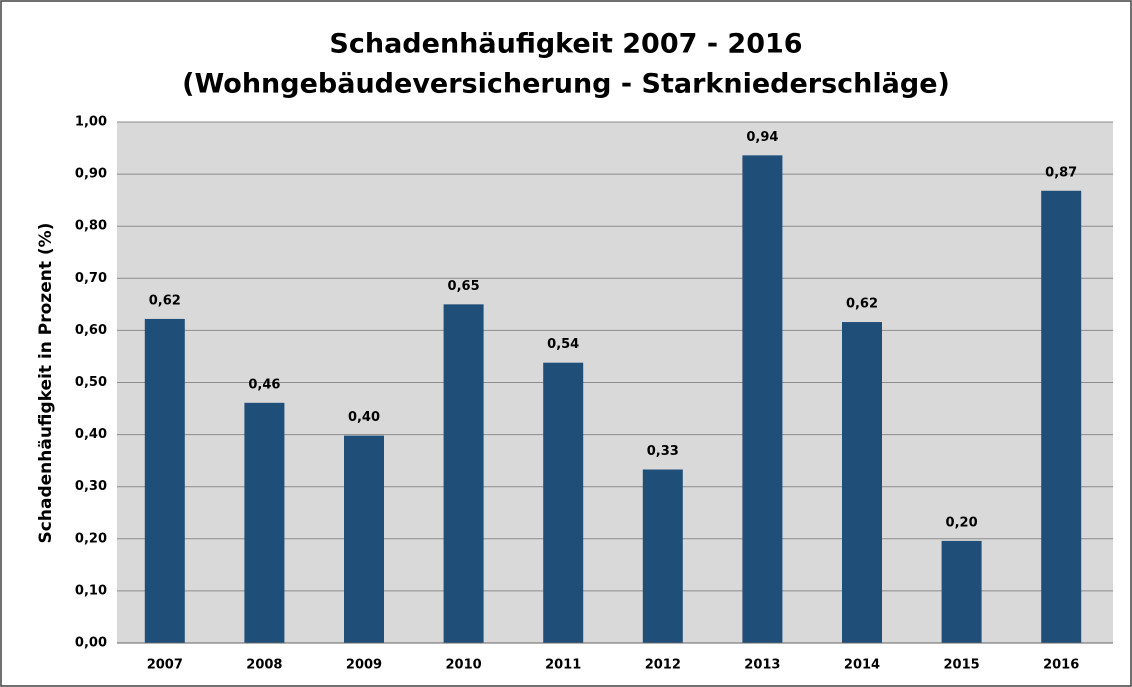 The height and width of the screenshot is (687, 1132). Describe the element at coordinates (165, 665) in the screenshot. I see `x-tick-label: 2007` at that location.